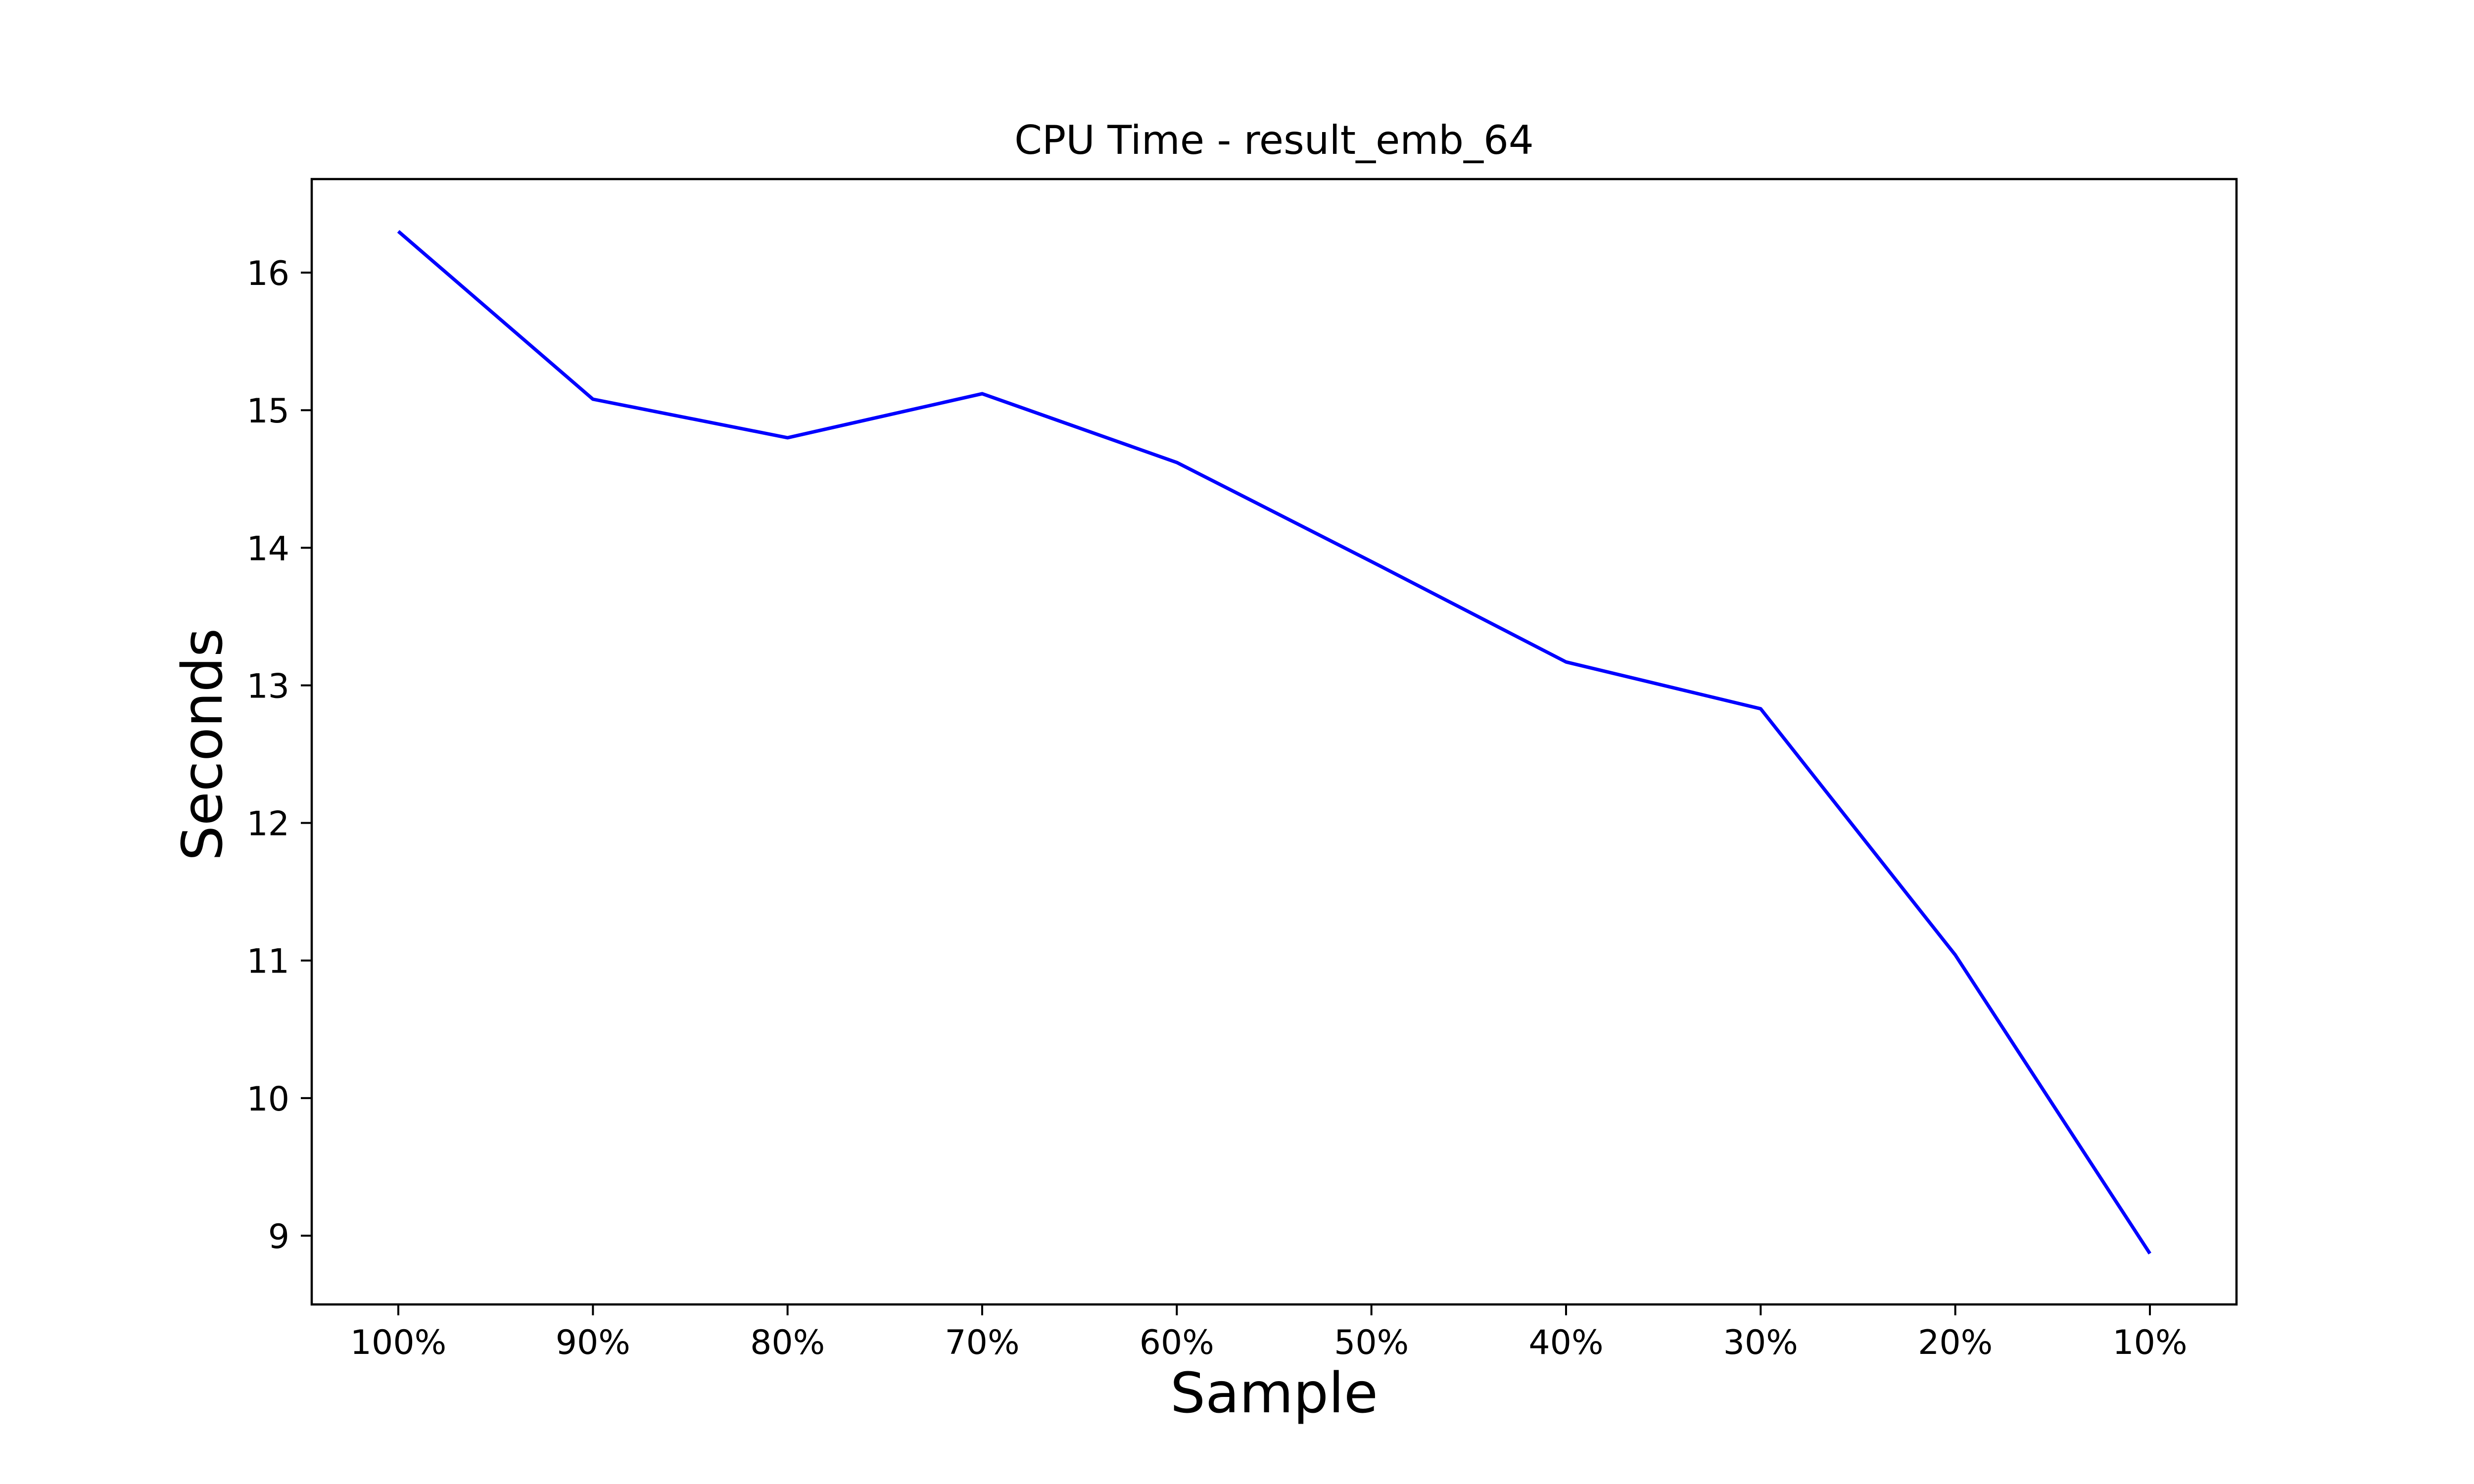 The width and height of the screenshot is (2474, 1484). I want to click on chart-title: CPU Time - result_emb_64, so click(1274, 140).